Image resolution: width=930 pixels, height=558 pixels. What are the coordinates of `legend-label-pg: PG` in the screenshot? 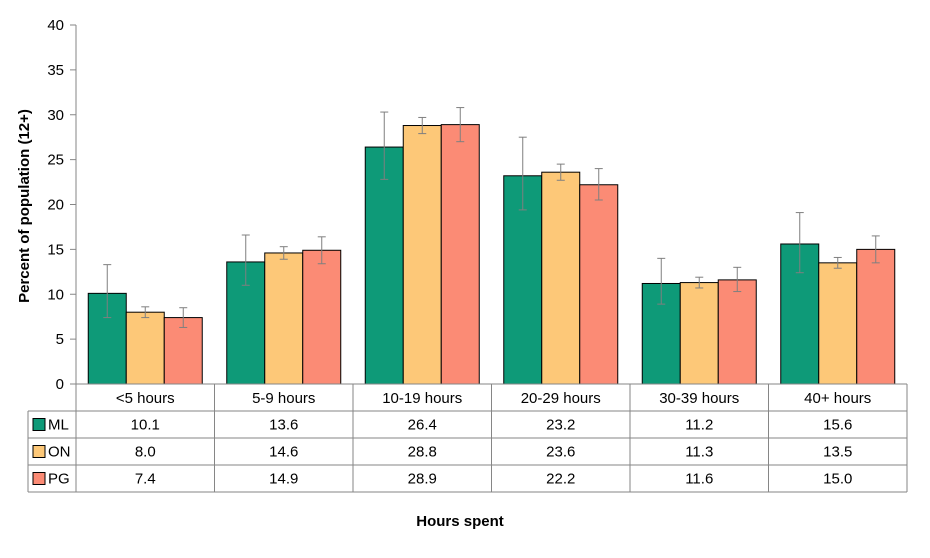 It's located at (59, 479).